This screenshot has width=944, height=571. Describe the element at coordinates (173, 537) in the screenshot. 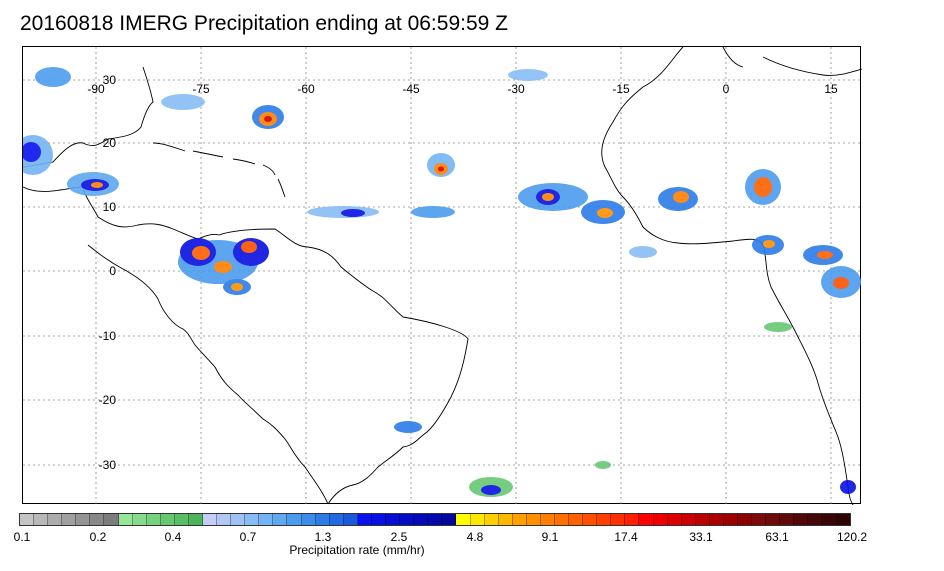

I see `colorbar-tick-label: 0.4` at that location.